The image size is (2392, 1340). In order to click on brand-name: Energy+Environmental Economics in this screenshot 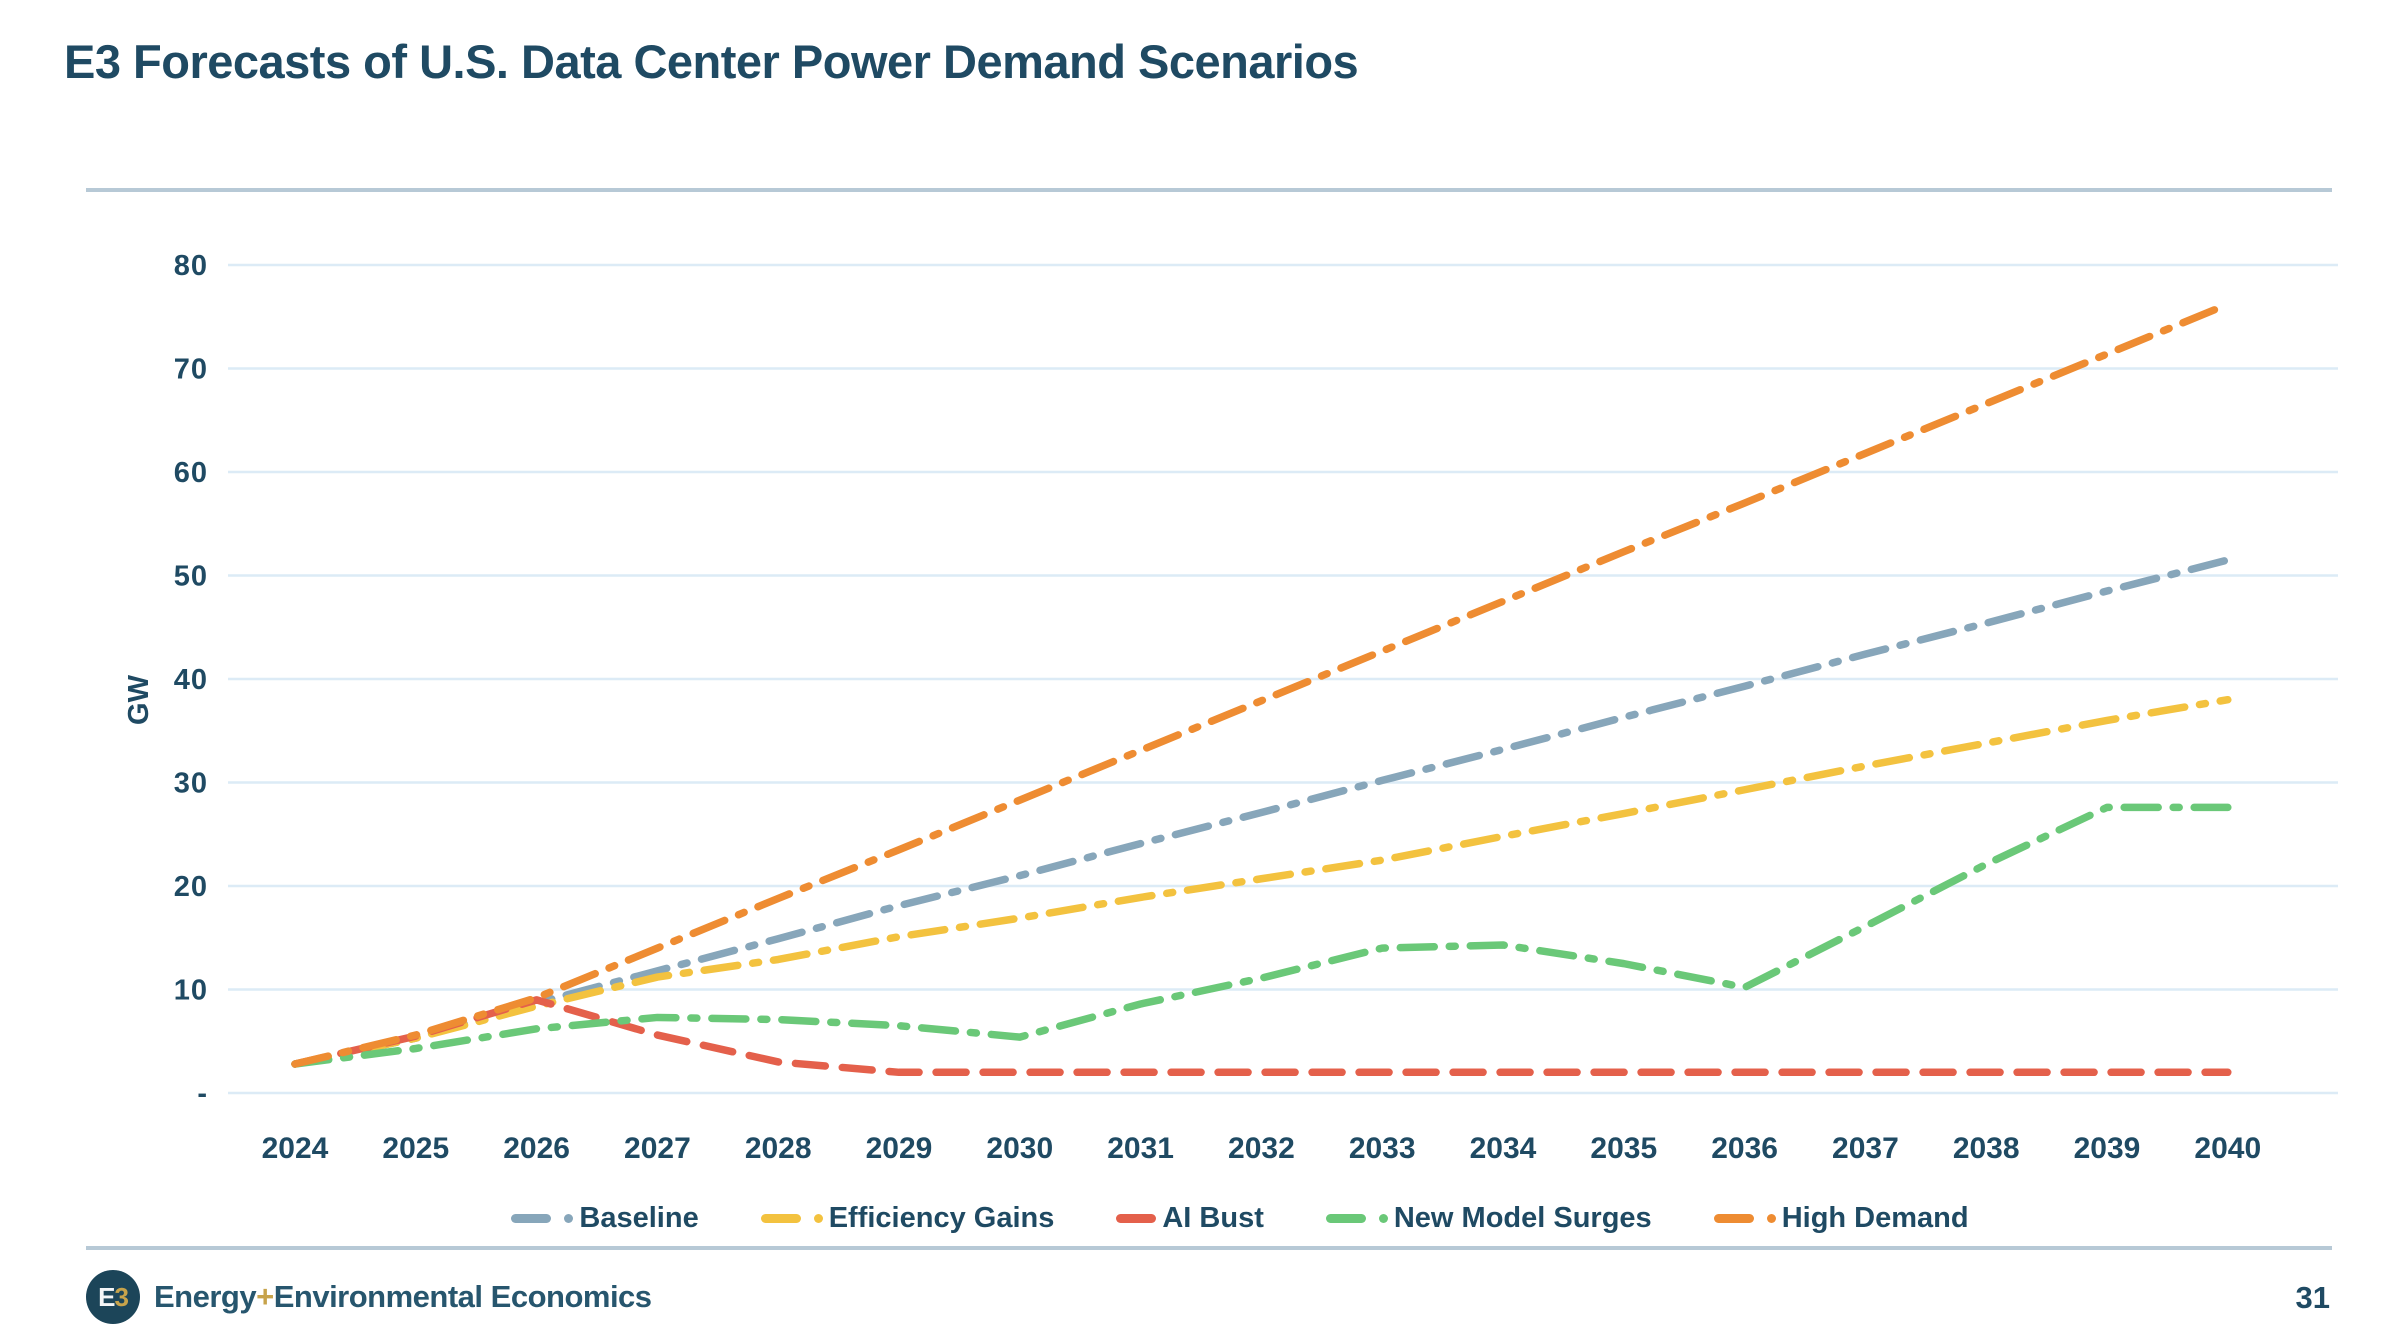, I will do `click(403, 1297)`.